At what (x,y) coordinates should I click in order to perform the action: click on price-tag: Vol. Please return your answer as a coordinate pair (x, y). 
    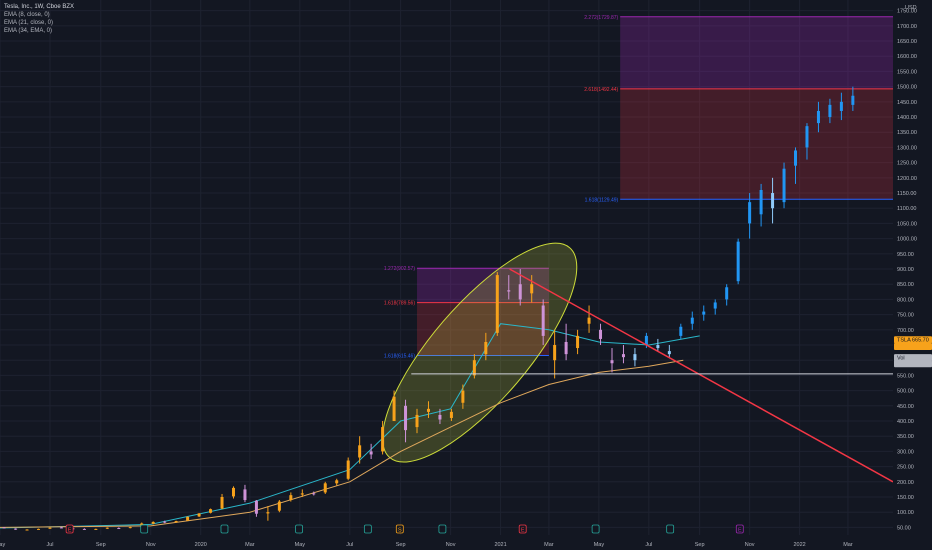
    Looking at the image, I should click on (913, 358).